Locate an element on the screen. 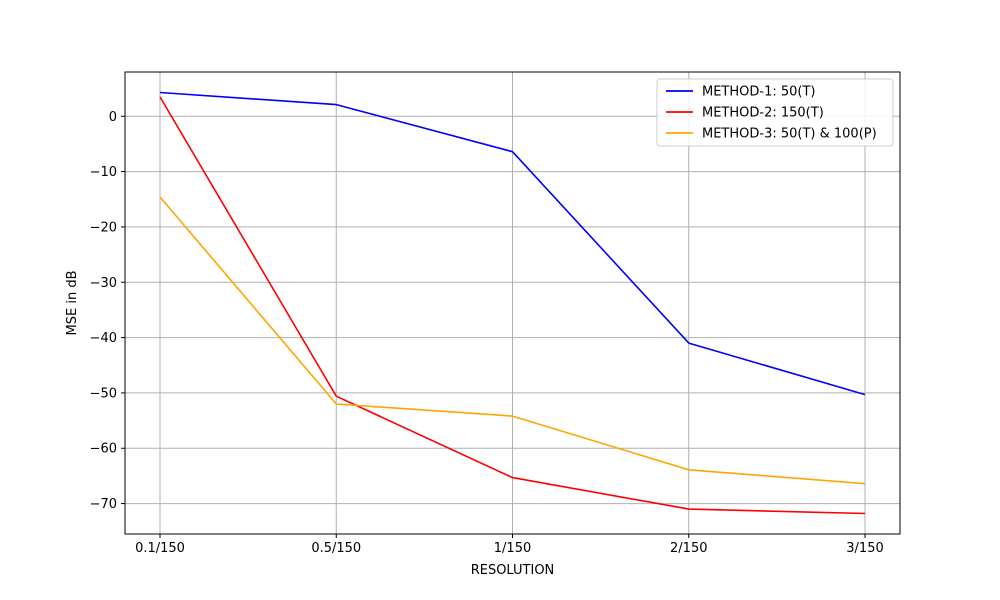  y-axis-label: MSE in dB is located at coordinates (72, 303).